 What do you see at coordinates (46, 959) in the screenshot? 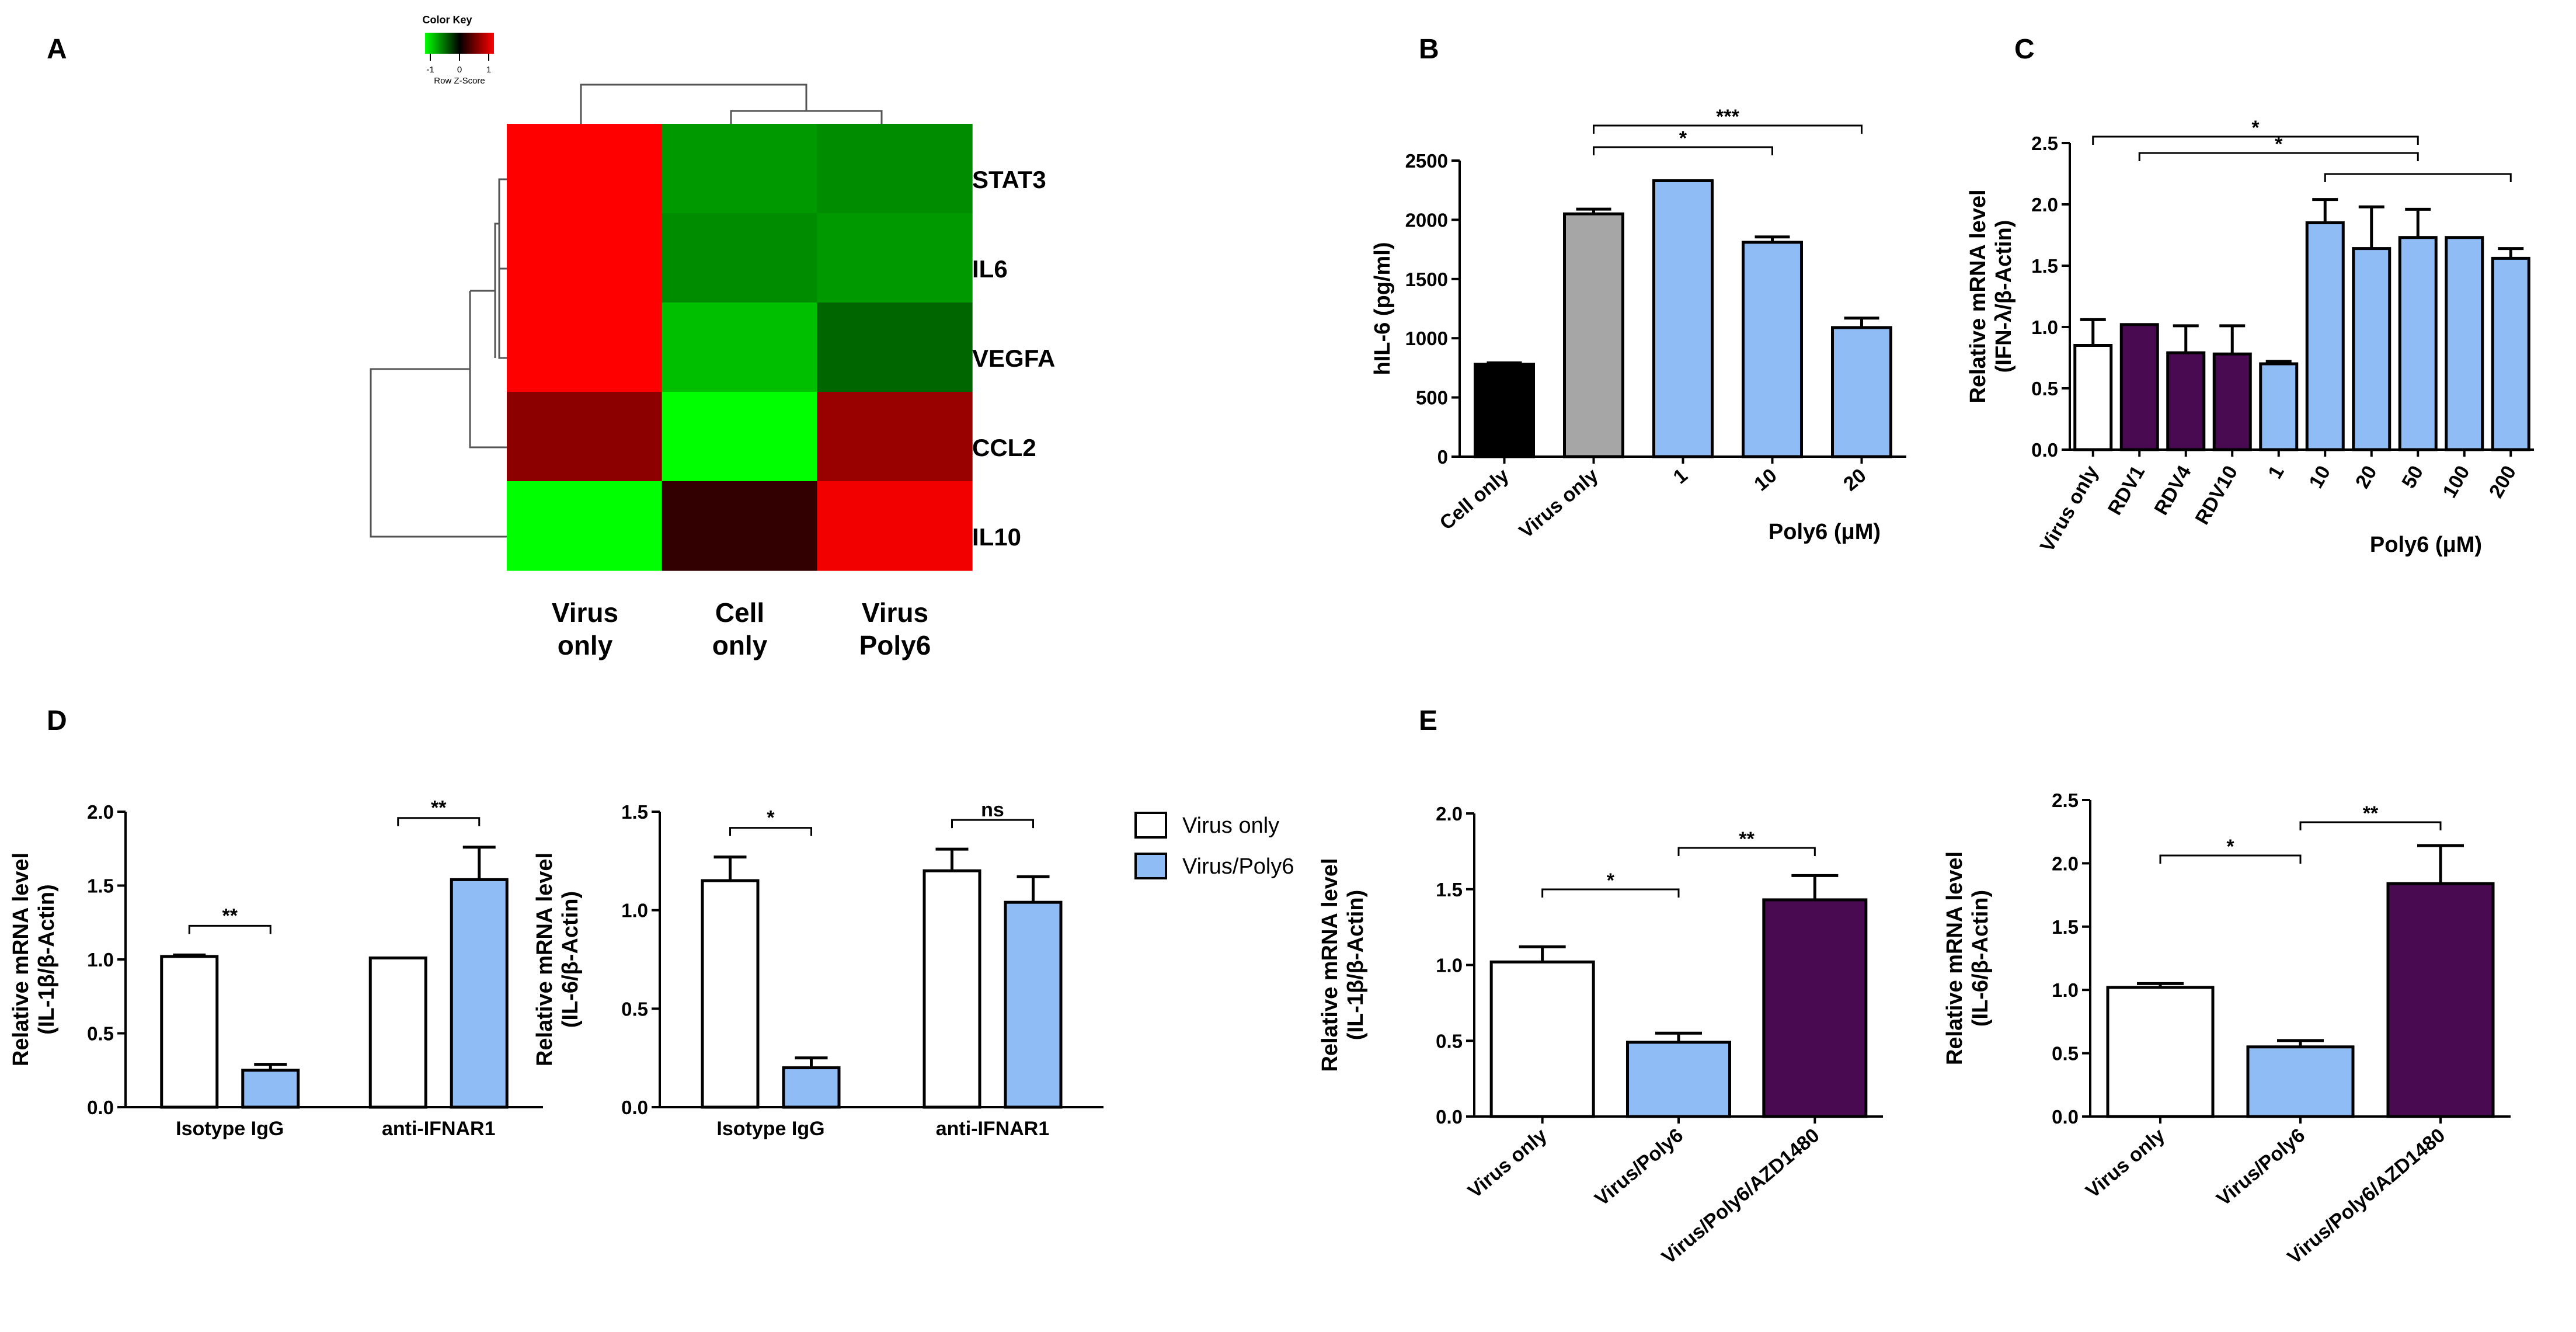
I see `y-axis-label-2: (IL-1β/β-Actin)` at bounding box center [46, 959].